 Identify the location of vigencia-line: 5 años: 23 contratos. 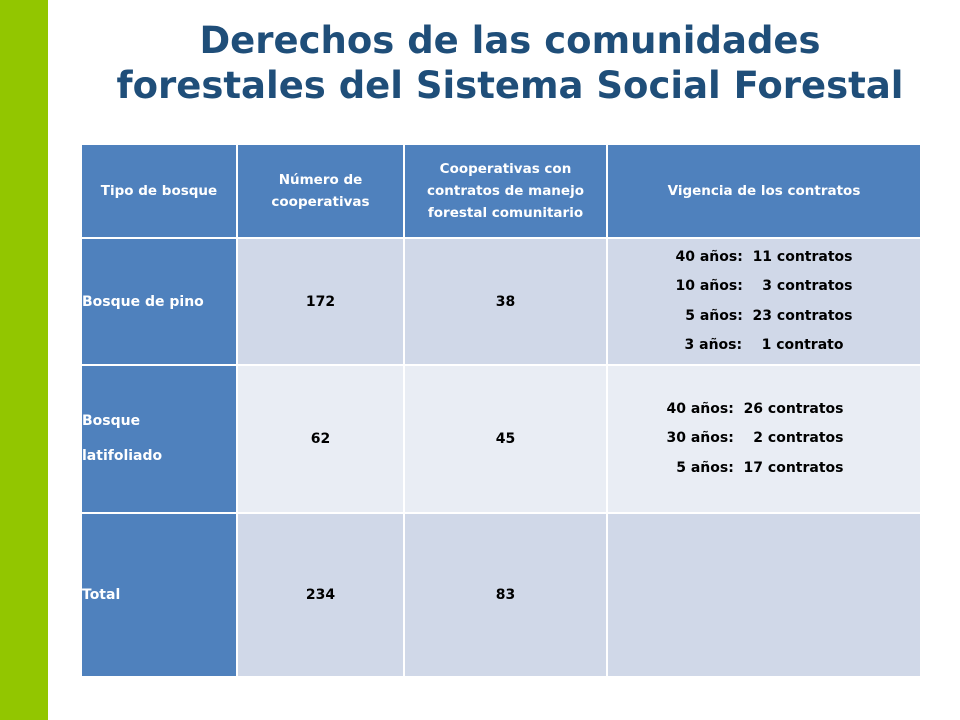
(764, 315).